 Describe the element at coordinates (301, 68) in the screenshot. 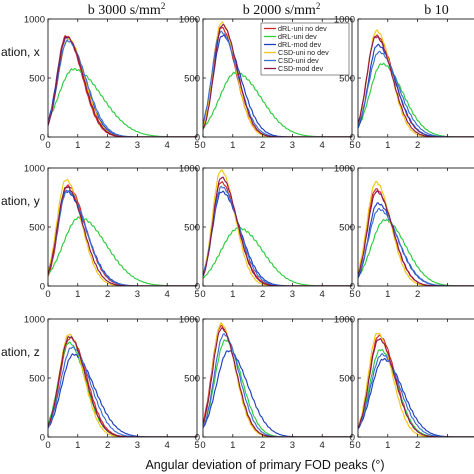

I see `legend-entry: CSD-mod dev` at that location.